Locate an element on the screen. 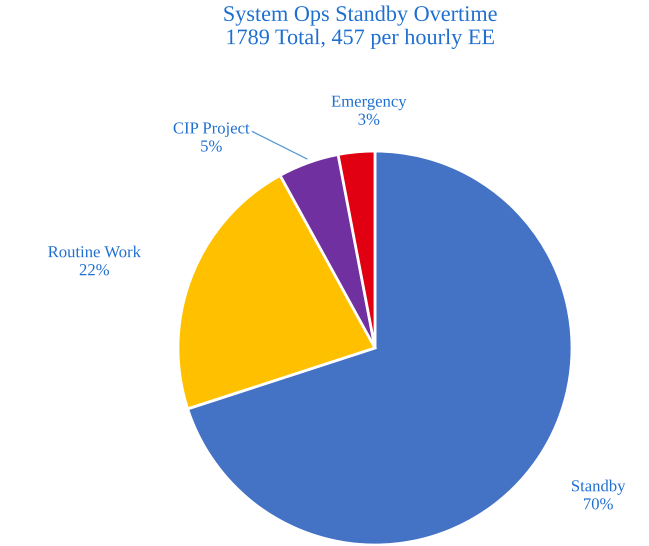 This screenshot has height=546, width=649. data-label: 70% is located at coordinates (598, 504).